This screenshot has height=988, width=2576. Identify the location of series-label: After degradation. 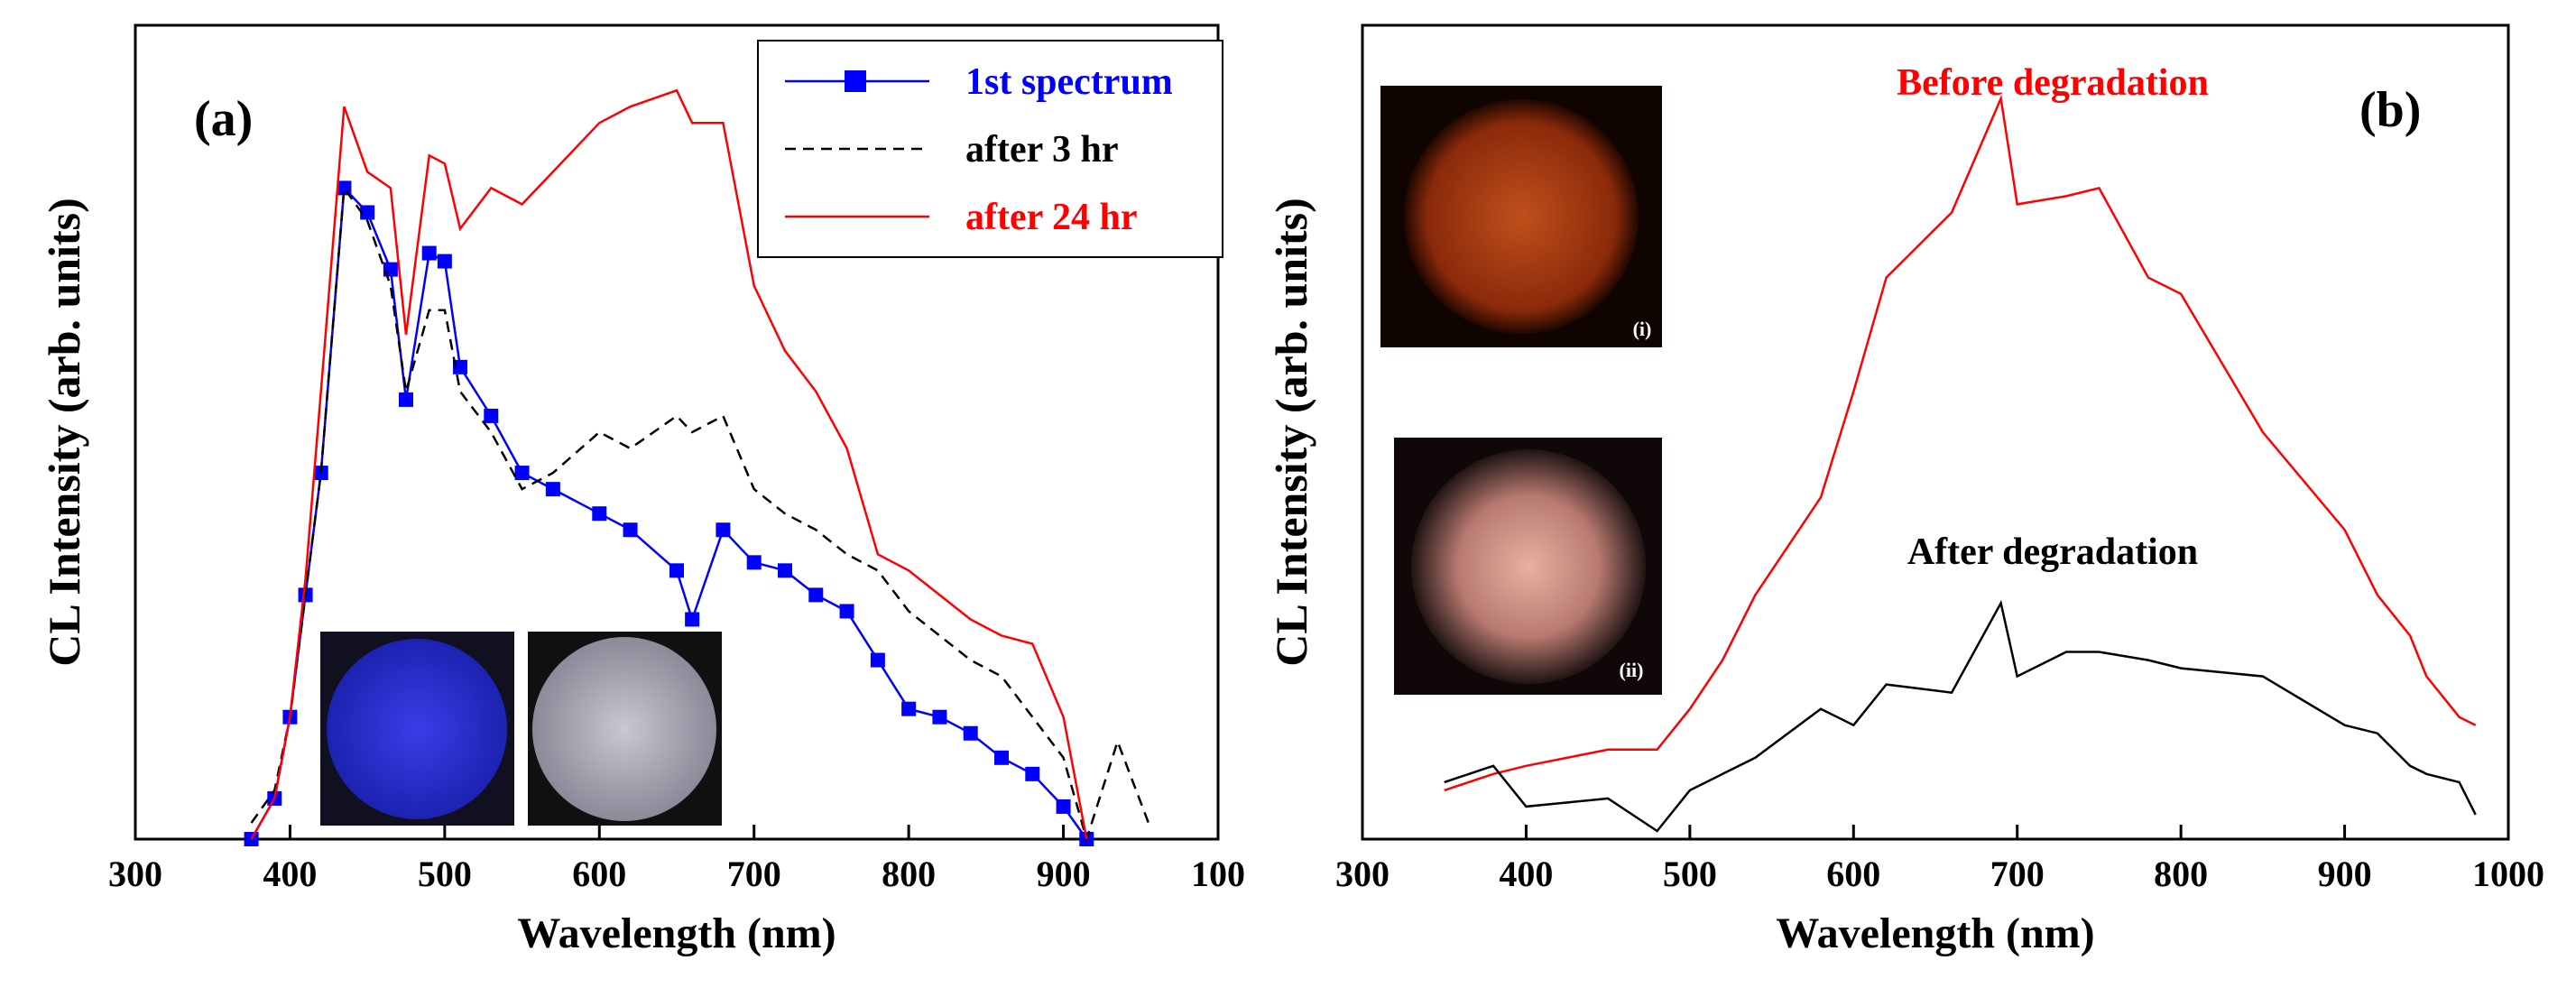
(2052, 552).